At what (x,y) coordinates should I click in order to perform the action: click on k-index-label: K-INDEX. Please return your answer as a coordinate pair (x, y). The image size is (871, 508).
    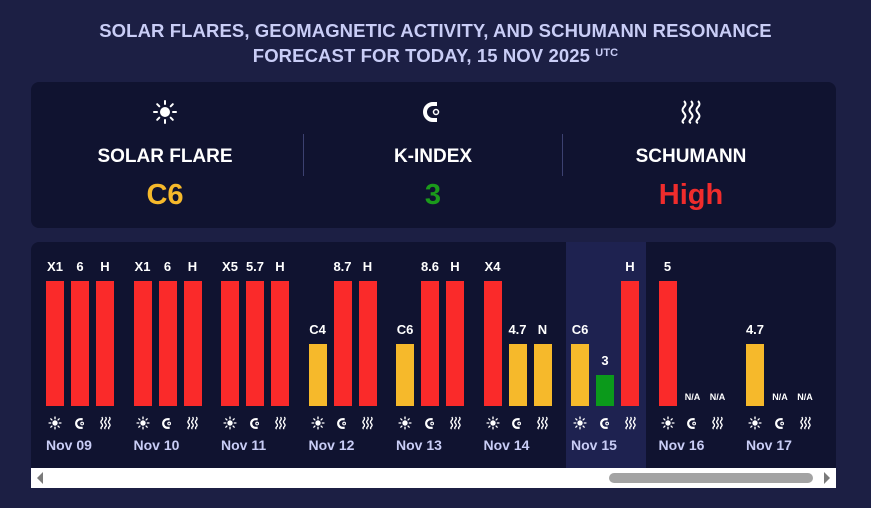
    Looking at the image, I should click on (433, 156).